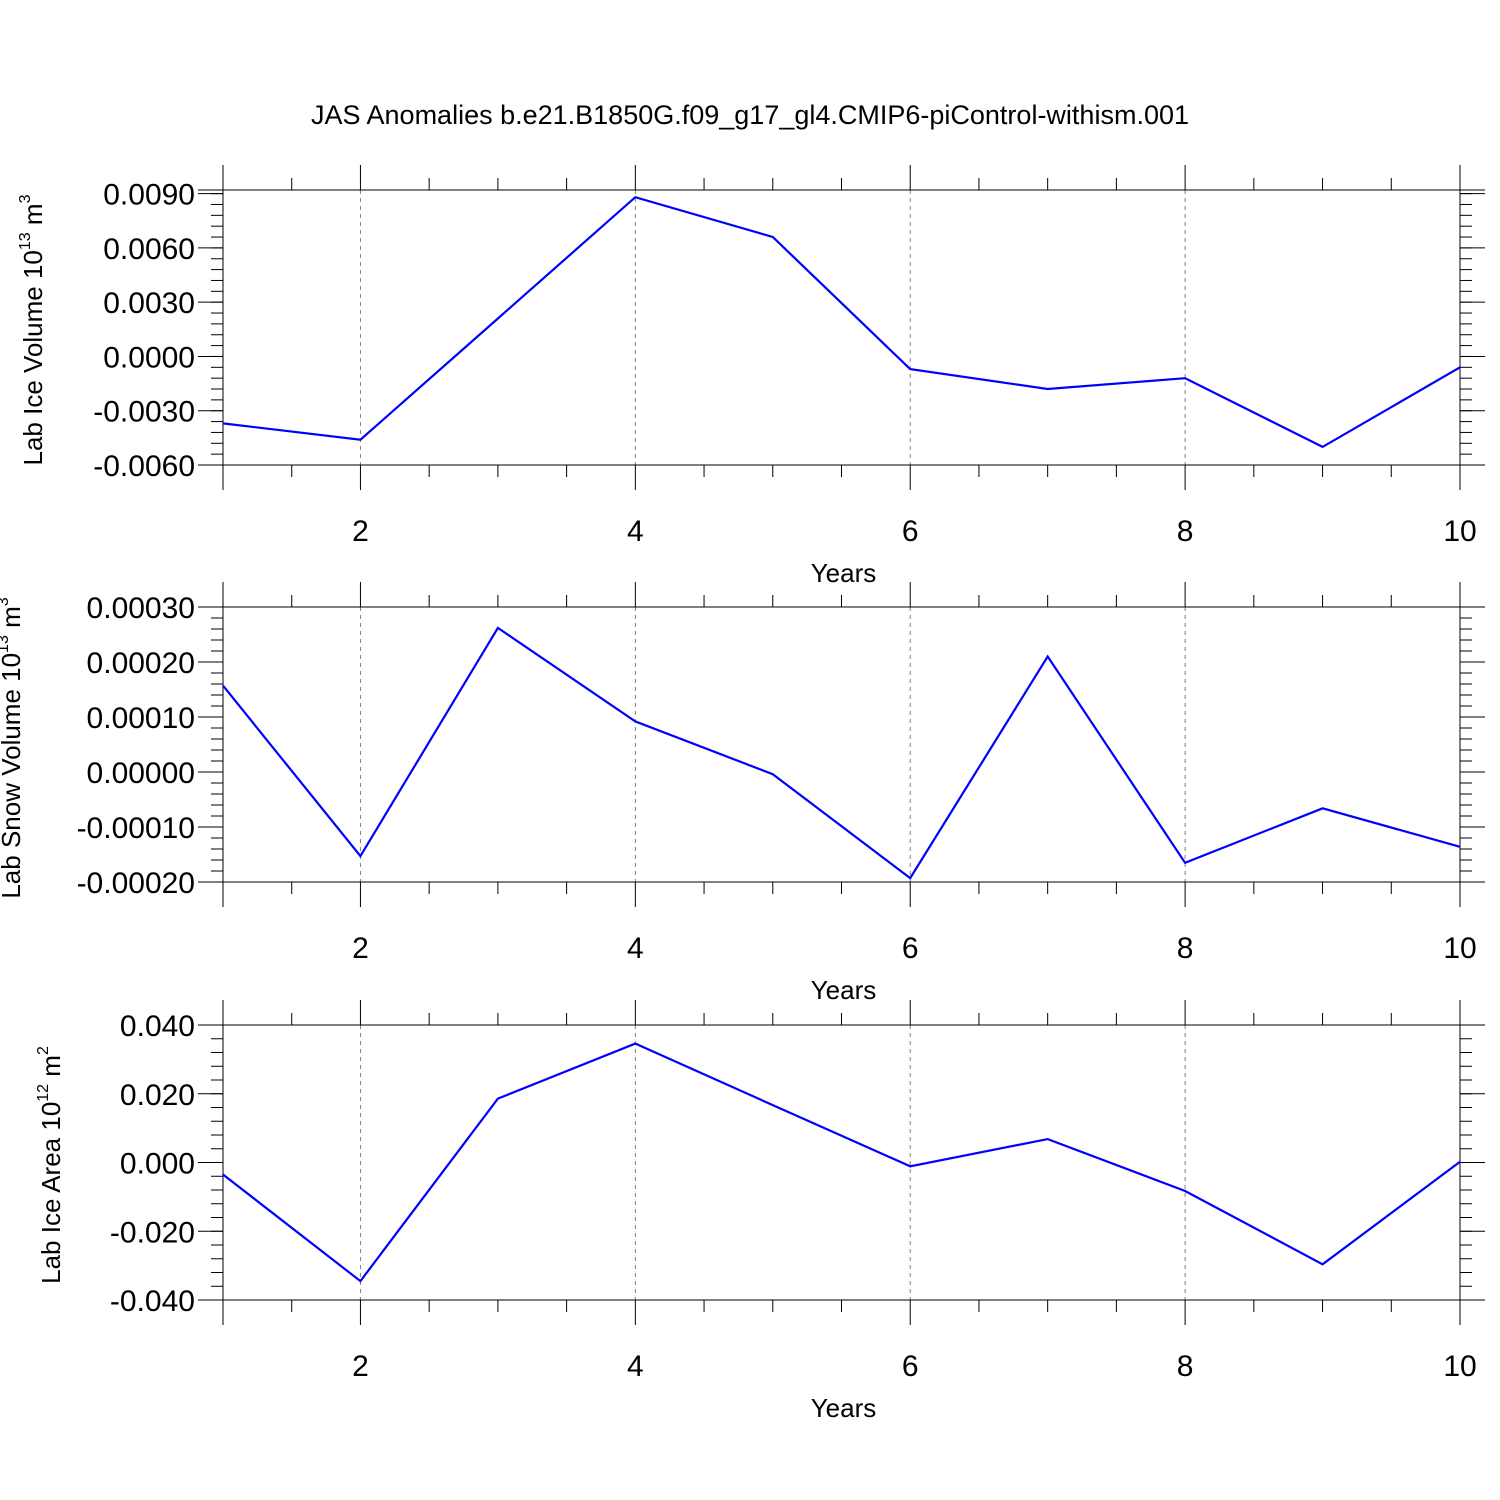 This screenshot has width=1500, height=1500. Describe the element at coordinates (51, 1193) in the screenshot. I see `y-axis-label-text: Lab Ice Area 10` at that location.